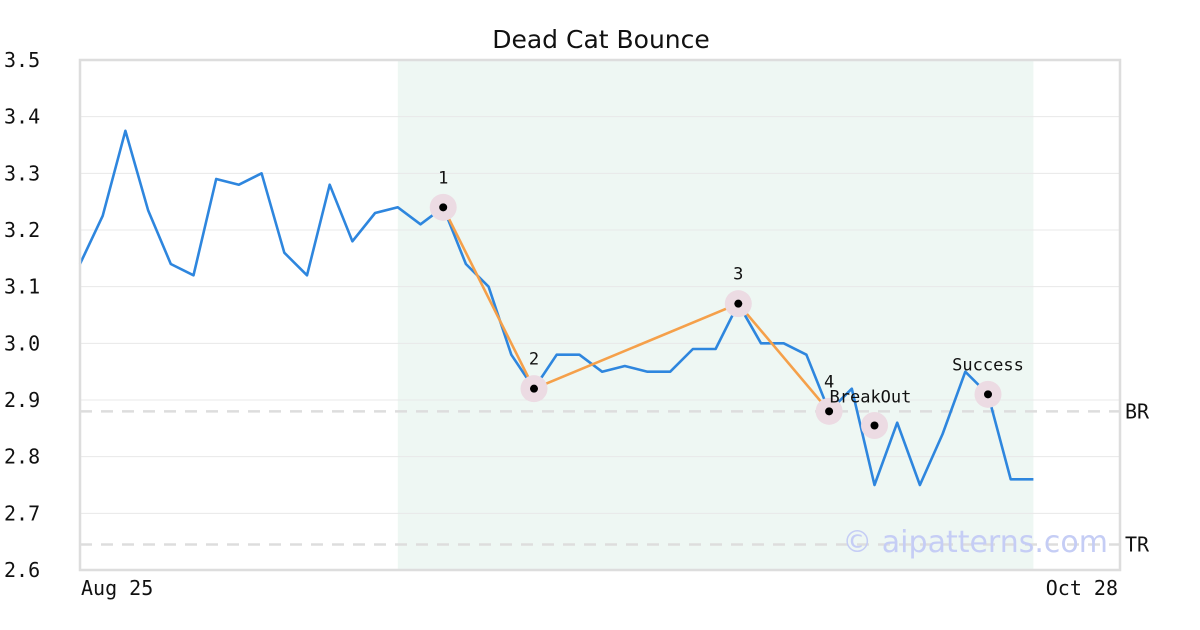 The image size is (1200, 630). Describe the element at coordinates (601, 39) in the screenshot. I see `chart-title: Dead Cat Bounce` at that location.